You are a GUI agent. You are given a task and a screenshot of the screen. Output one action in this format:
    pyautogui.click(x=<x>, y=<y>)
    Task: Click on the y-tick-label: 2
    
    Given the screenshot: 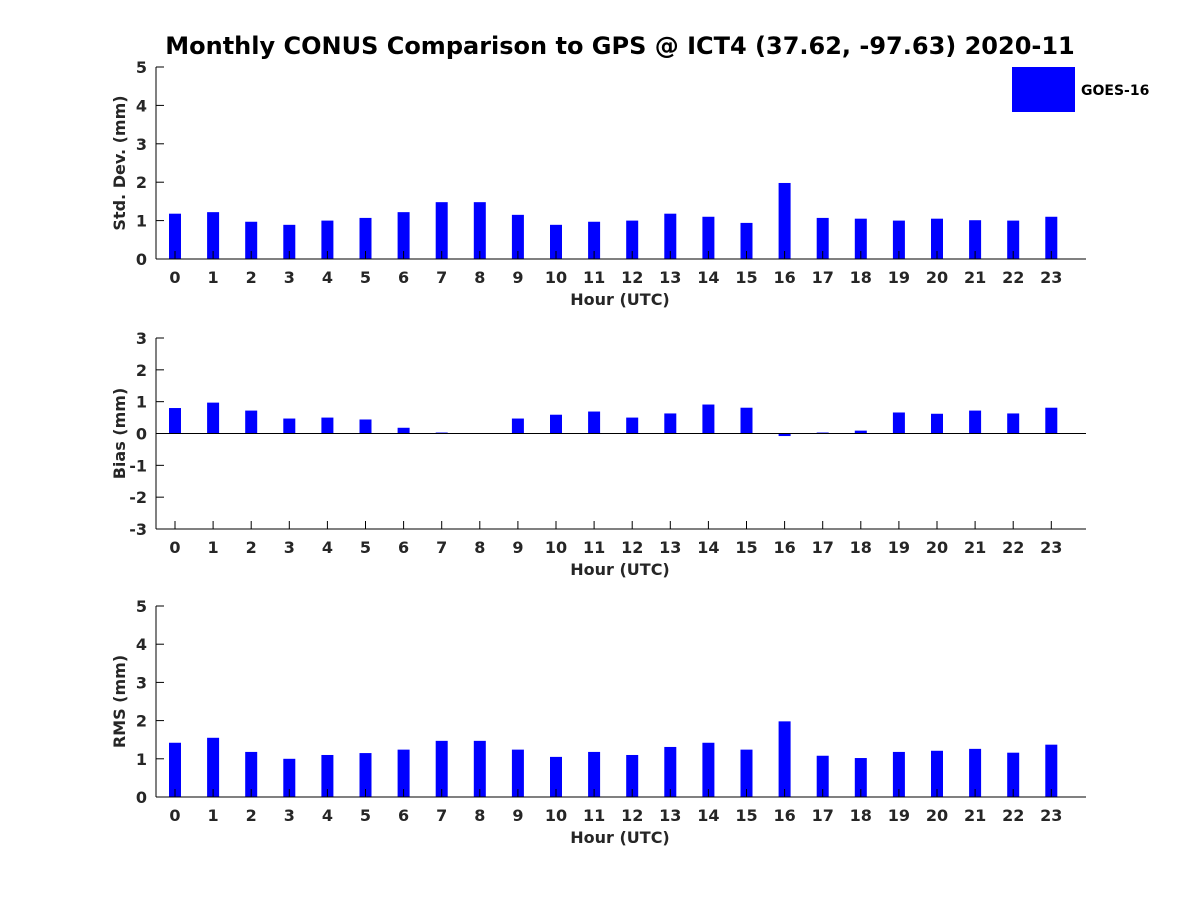 What is the action you would take?
    pyautogui.click(x=141, y=370)
    